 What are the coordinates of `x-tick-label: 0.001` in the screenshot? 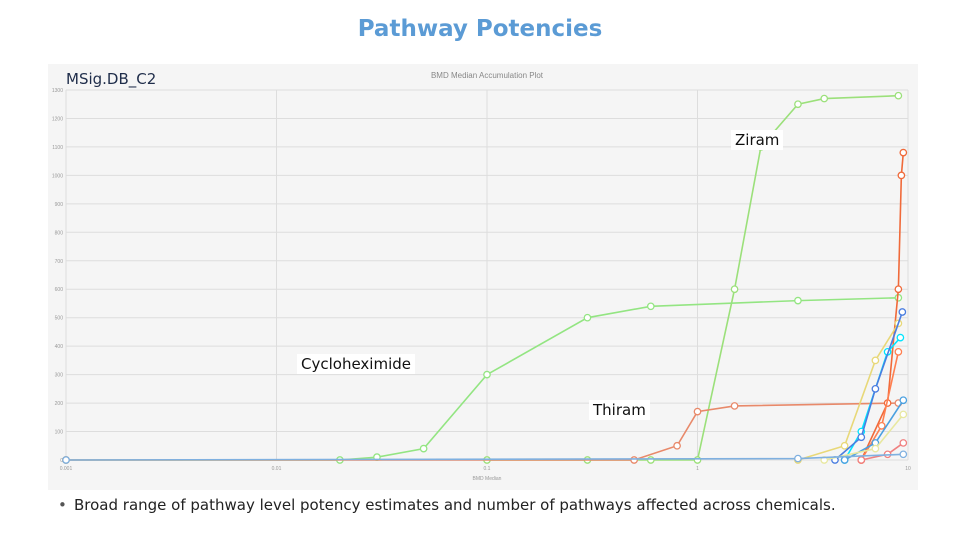 It's located at (66, 469).